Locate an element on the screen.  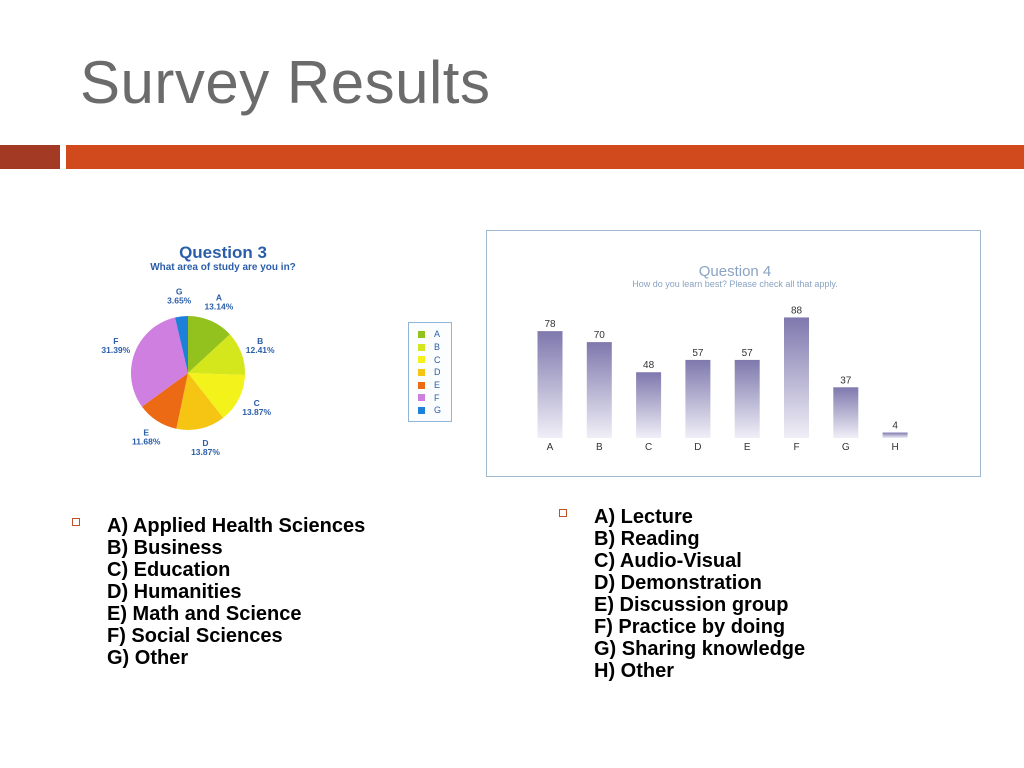
bar-e is located at coordinates (747, 398).